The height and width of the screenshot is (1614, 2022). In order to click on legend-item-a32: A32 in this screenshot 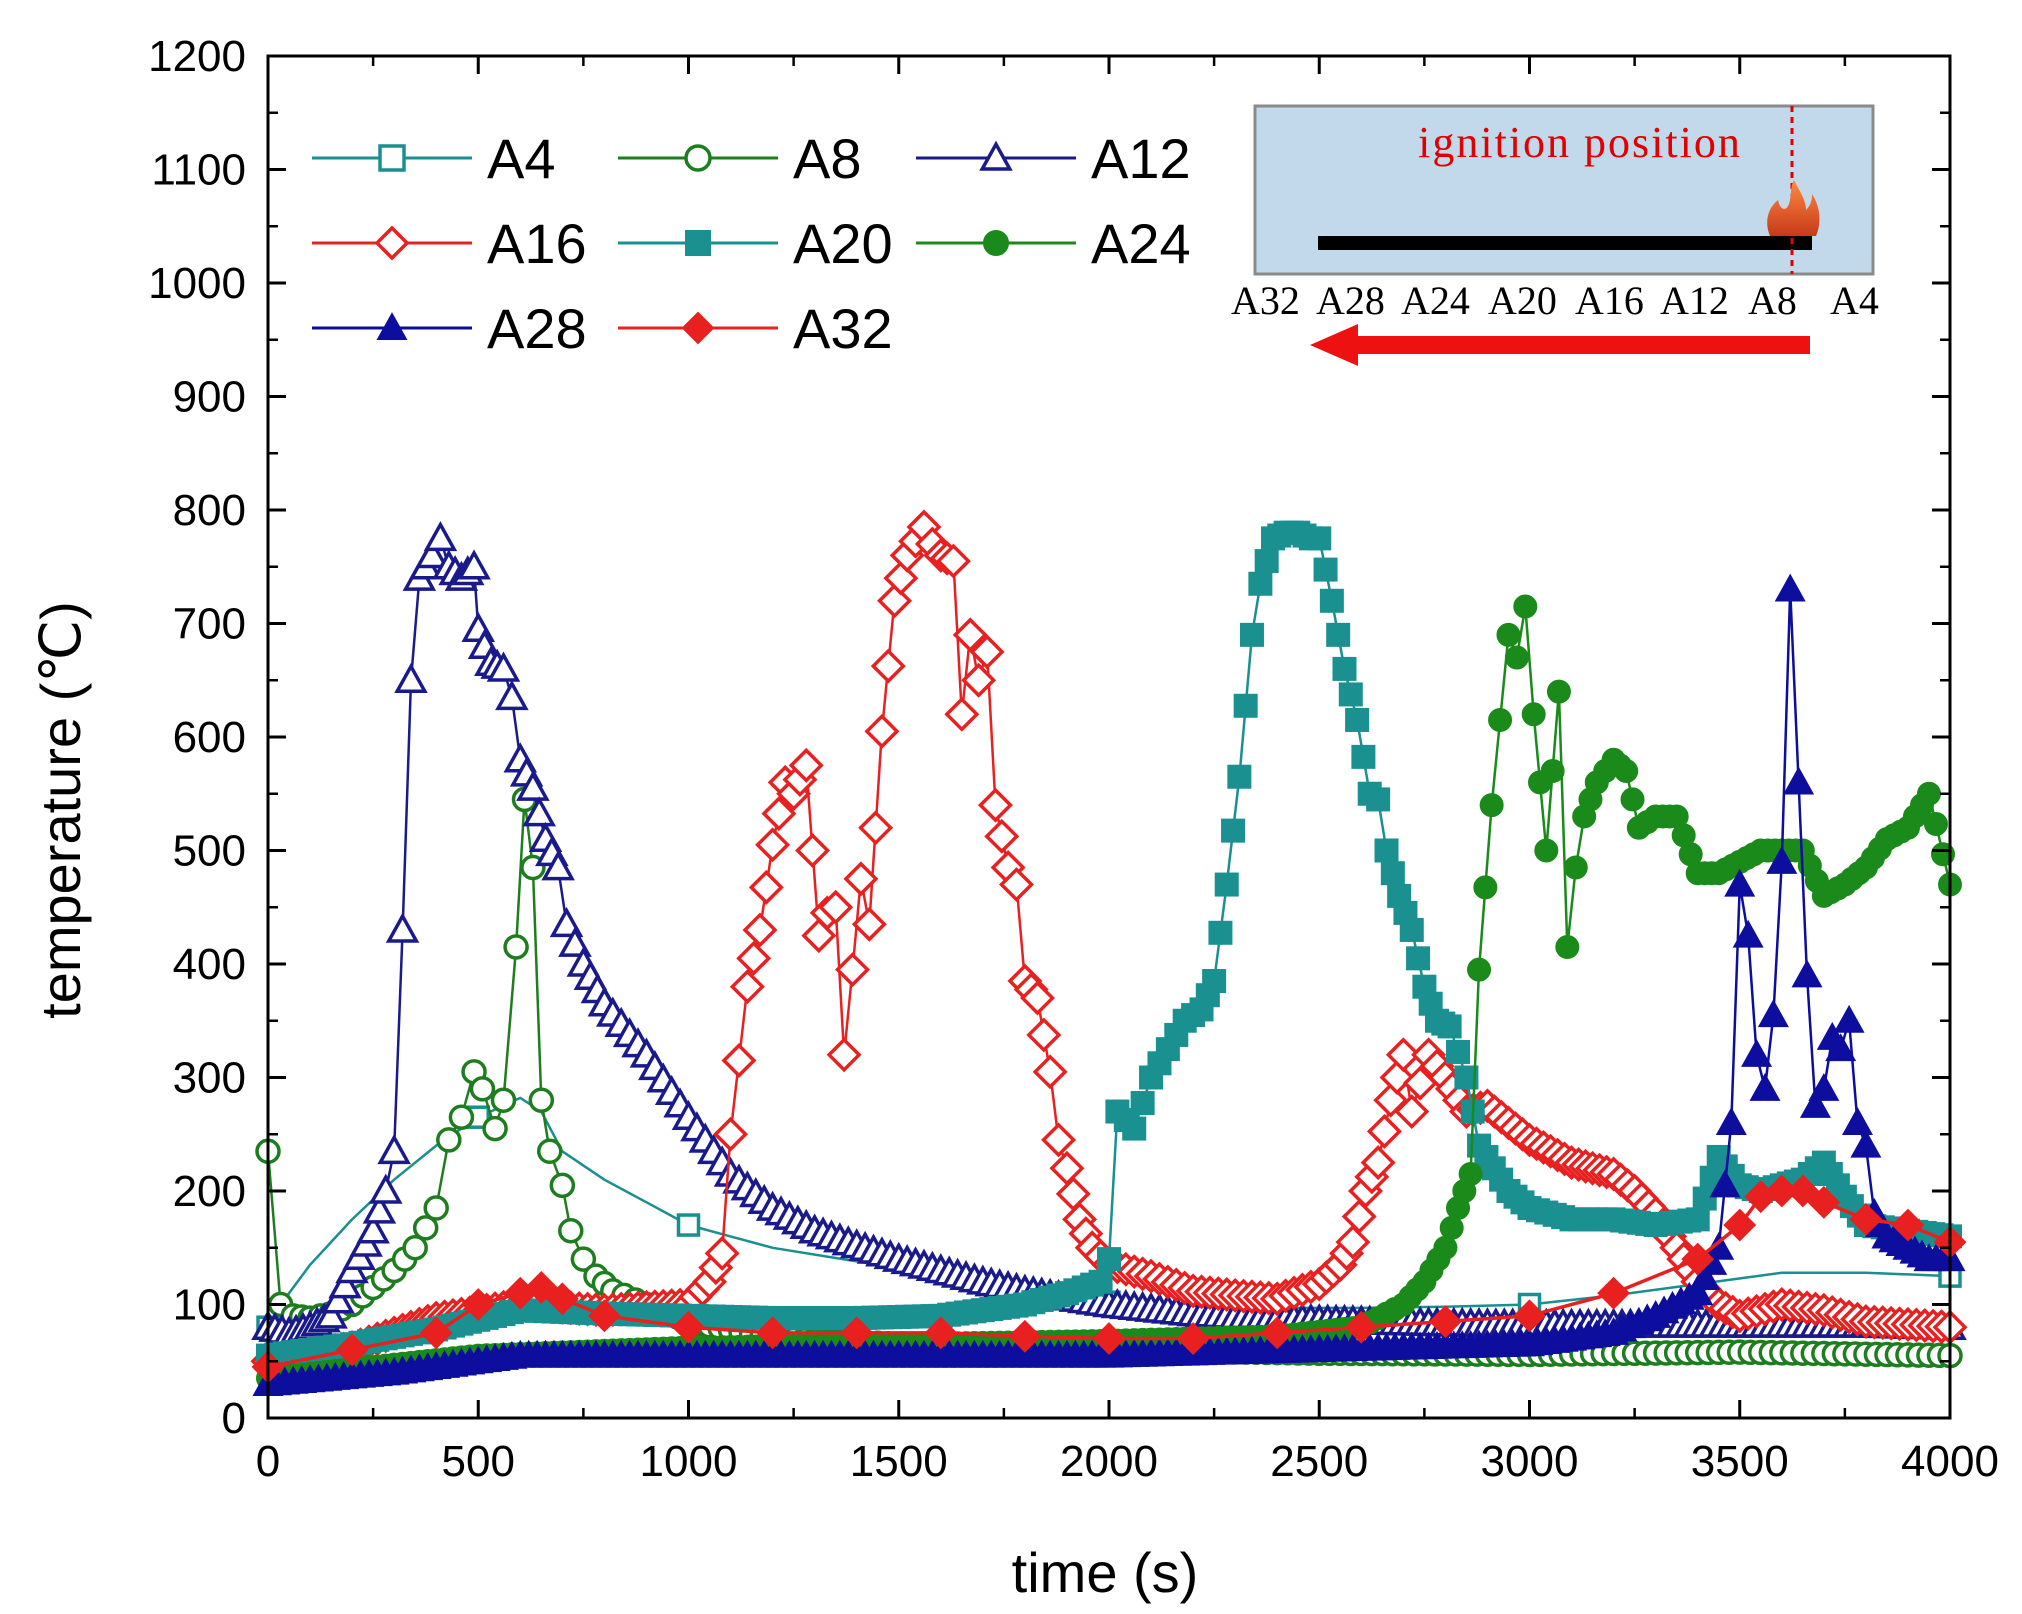, I will do `click(755, 328)`.